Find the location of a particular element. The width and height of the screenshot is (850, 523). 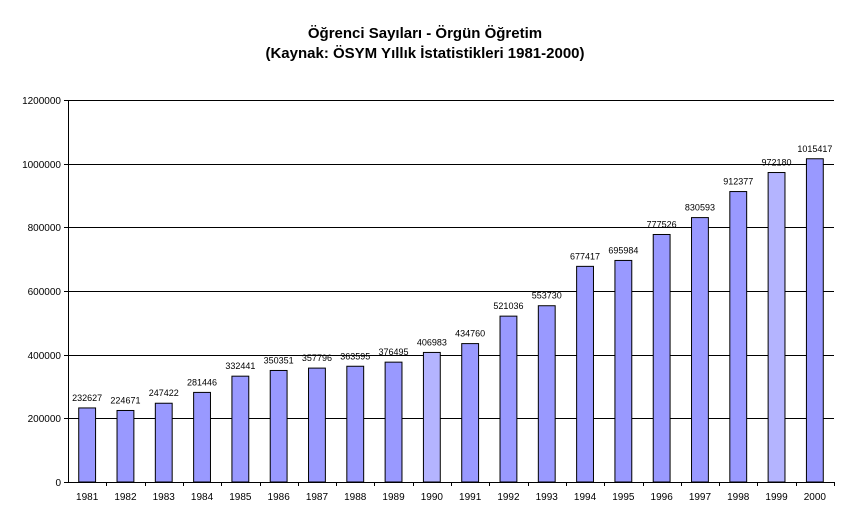

data-label: 406983 is located at coordinates (432, 342).